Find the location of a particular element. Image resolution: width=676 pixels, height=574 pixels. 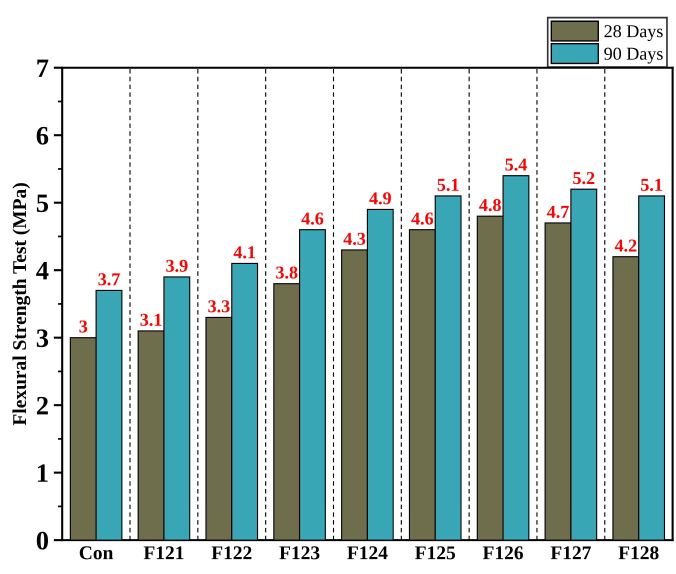

data-label: 3.8 is located at coordinates (287, 272).